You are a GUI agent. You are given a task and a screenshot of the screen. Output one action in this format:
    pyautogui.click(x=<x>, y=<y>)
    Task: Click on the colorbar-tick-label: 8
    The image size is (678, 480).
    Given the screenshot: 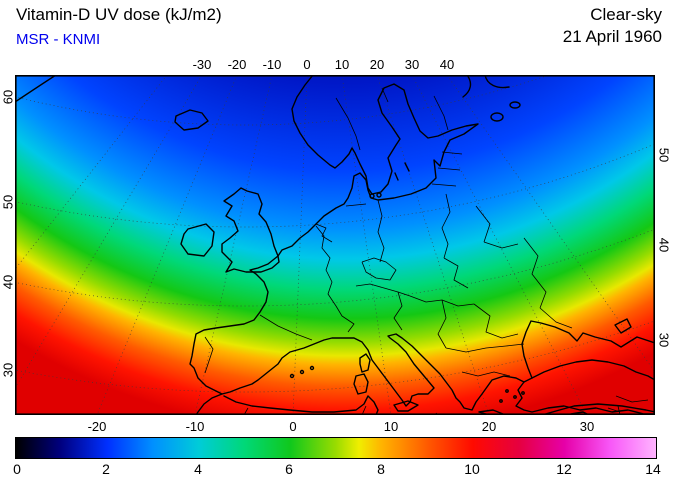 What is the action you would take?
    pyautogui.click(x=381, y=469)
    